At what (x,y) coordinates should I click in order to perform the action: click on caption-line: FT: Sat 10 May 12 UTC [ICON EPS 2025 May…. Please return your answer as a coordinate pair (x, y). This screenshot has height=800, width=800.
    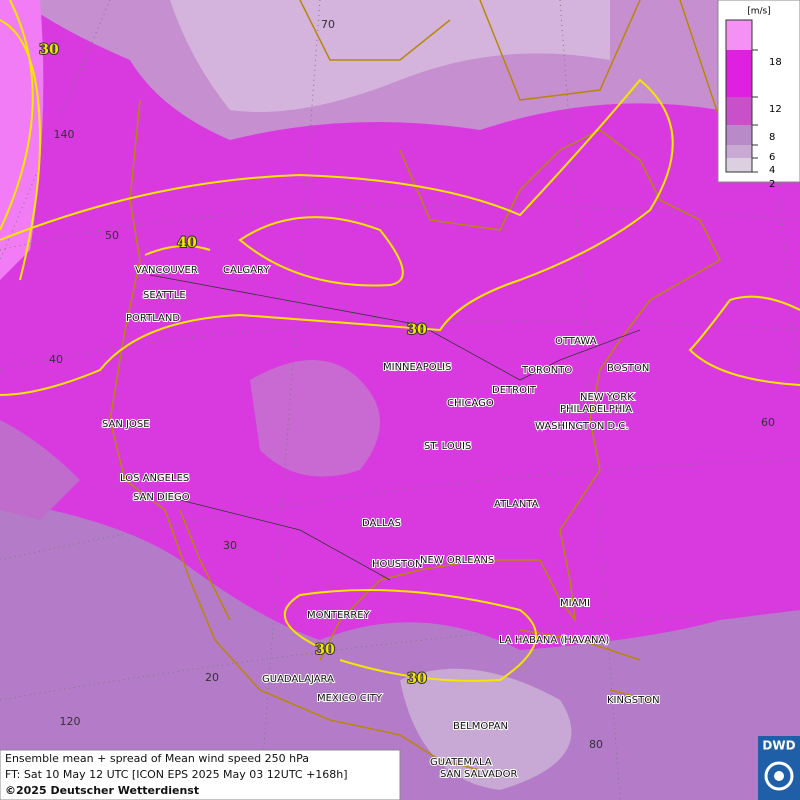
    Looking at the image, I should click on (176, 774).